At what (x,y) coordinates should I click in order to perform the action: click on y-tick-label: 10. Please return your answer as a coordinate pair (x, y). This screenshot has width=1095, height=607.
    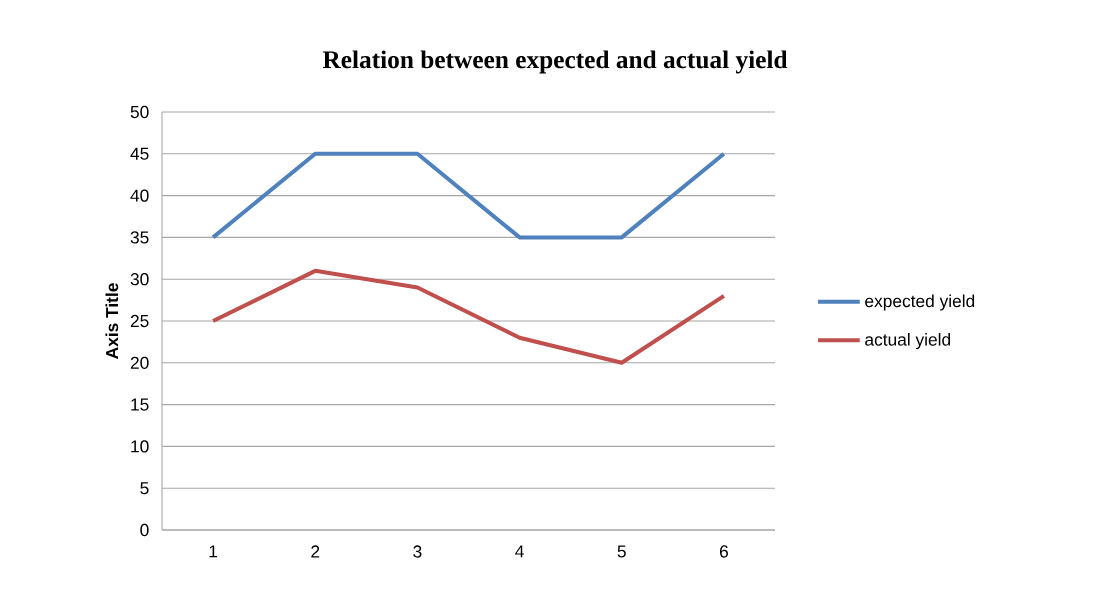
    Looking at the image, I should click on (140, 446).